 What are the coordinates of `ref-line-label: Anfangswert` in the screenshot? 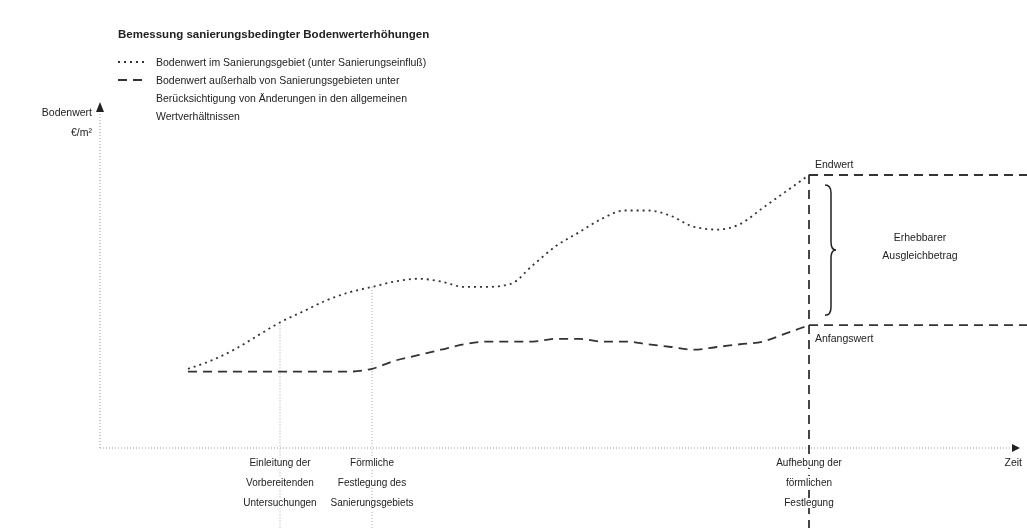 It's located at (844, 338).